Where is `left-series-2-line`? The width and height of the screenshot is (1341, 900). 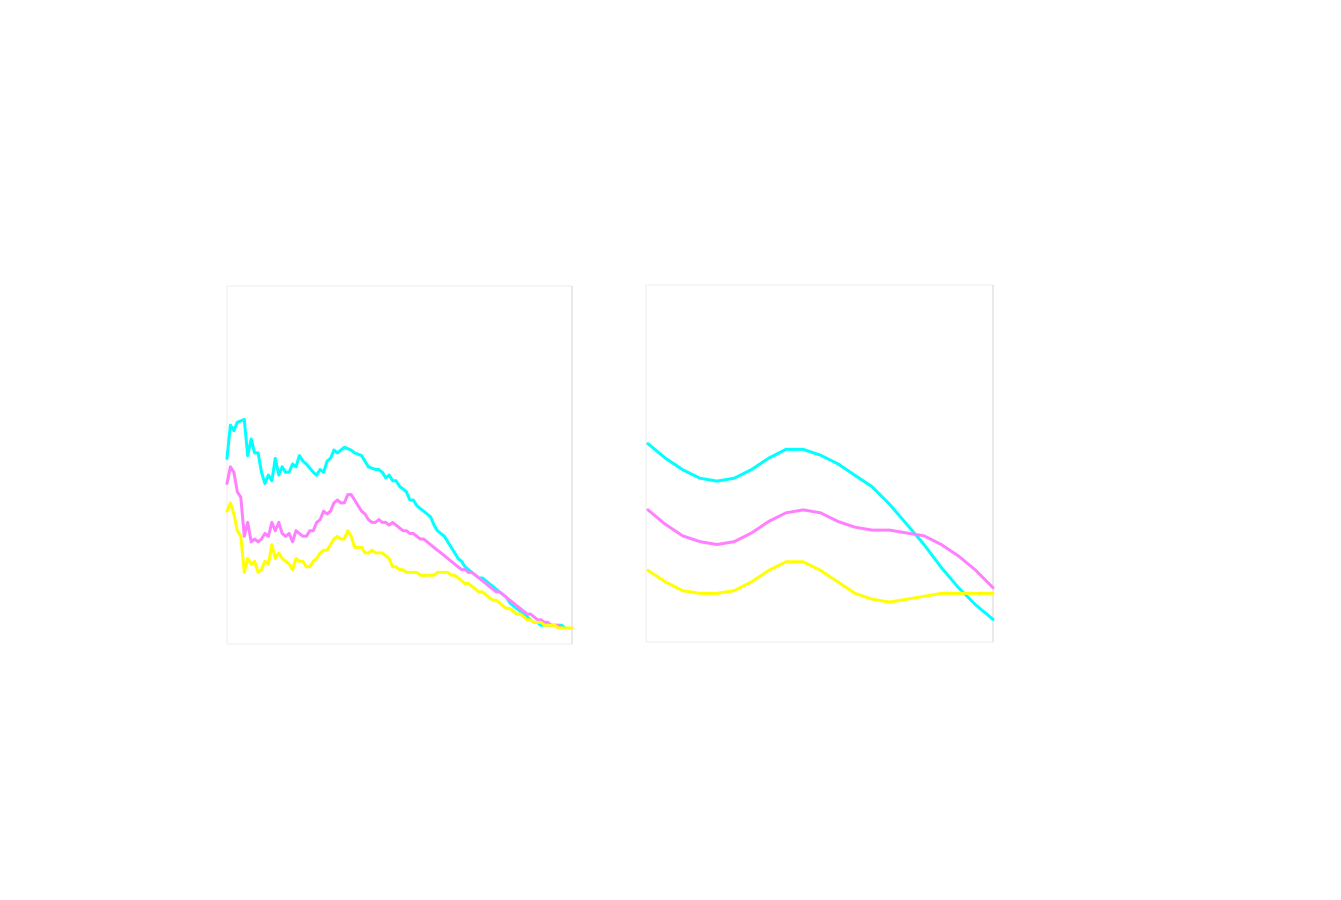
left-series-2-line is located at coordinates (399, 547).